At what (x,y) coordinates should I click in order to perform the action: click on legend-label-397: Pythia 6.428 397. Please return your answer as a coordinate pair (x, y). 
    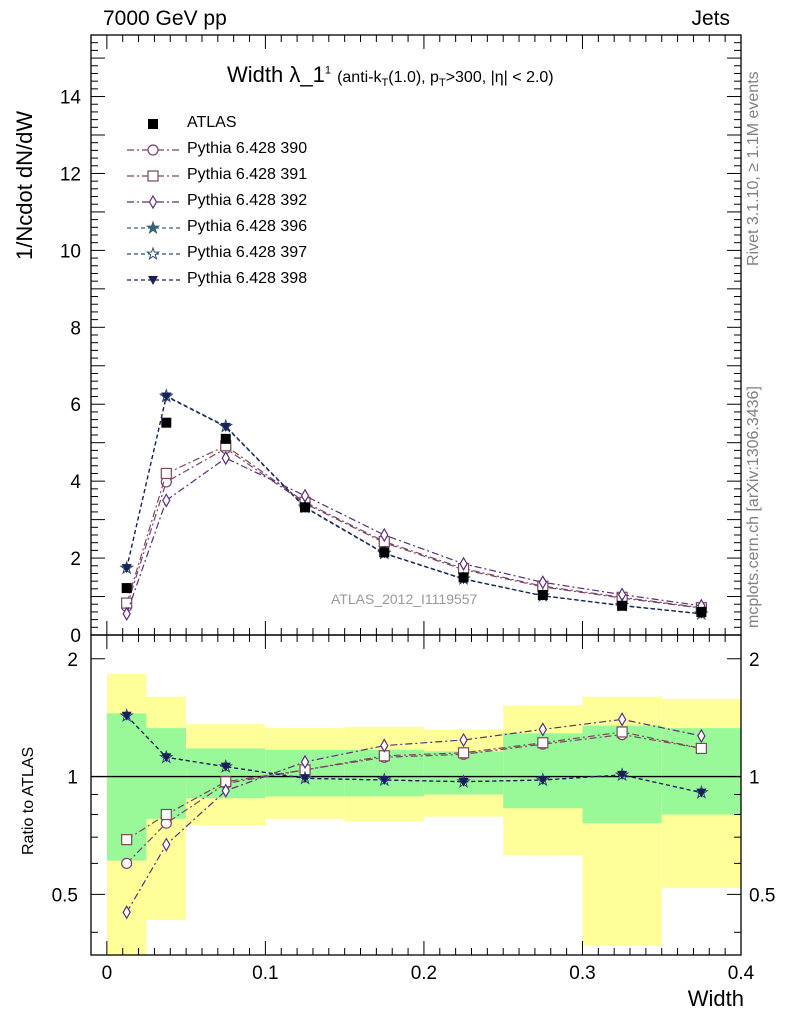
    Looking at the image, I should click on (247, 252).